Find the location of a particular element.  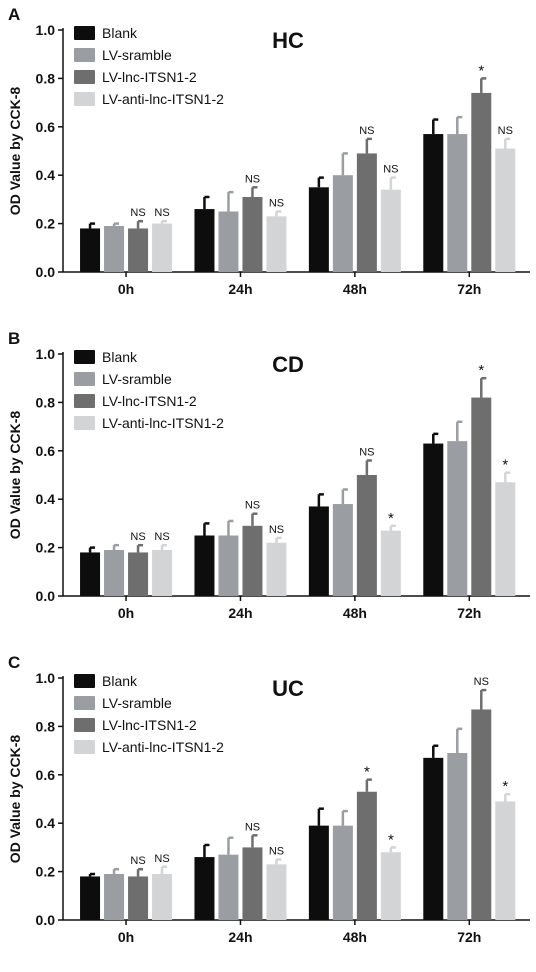

chart-title: CD is located at coordinates (288, 364).